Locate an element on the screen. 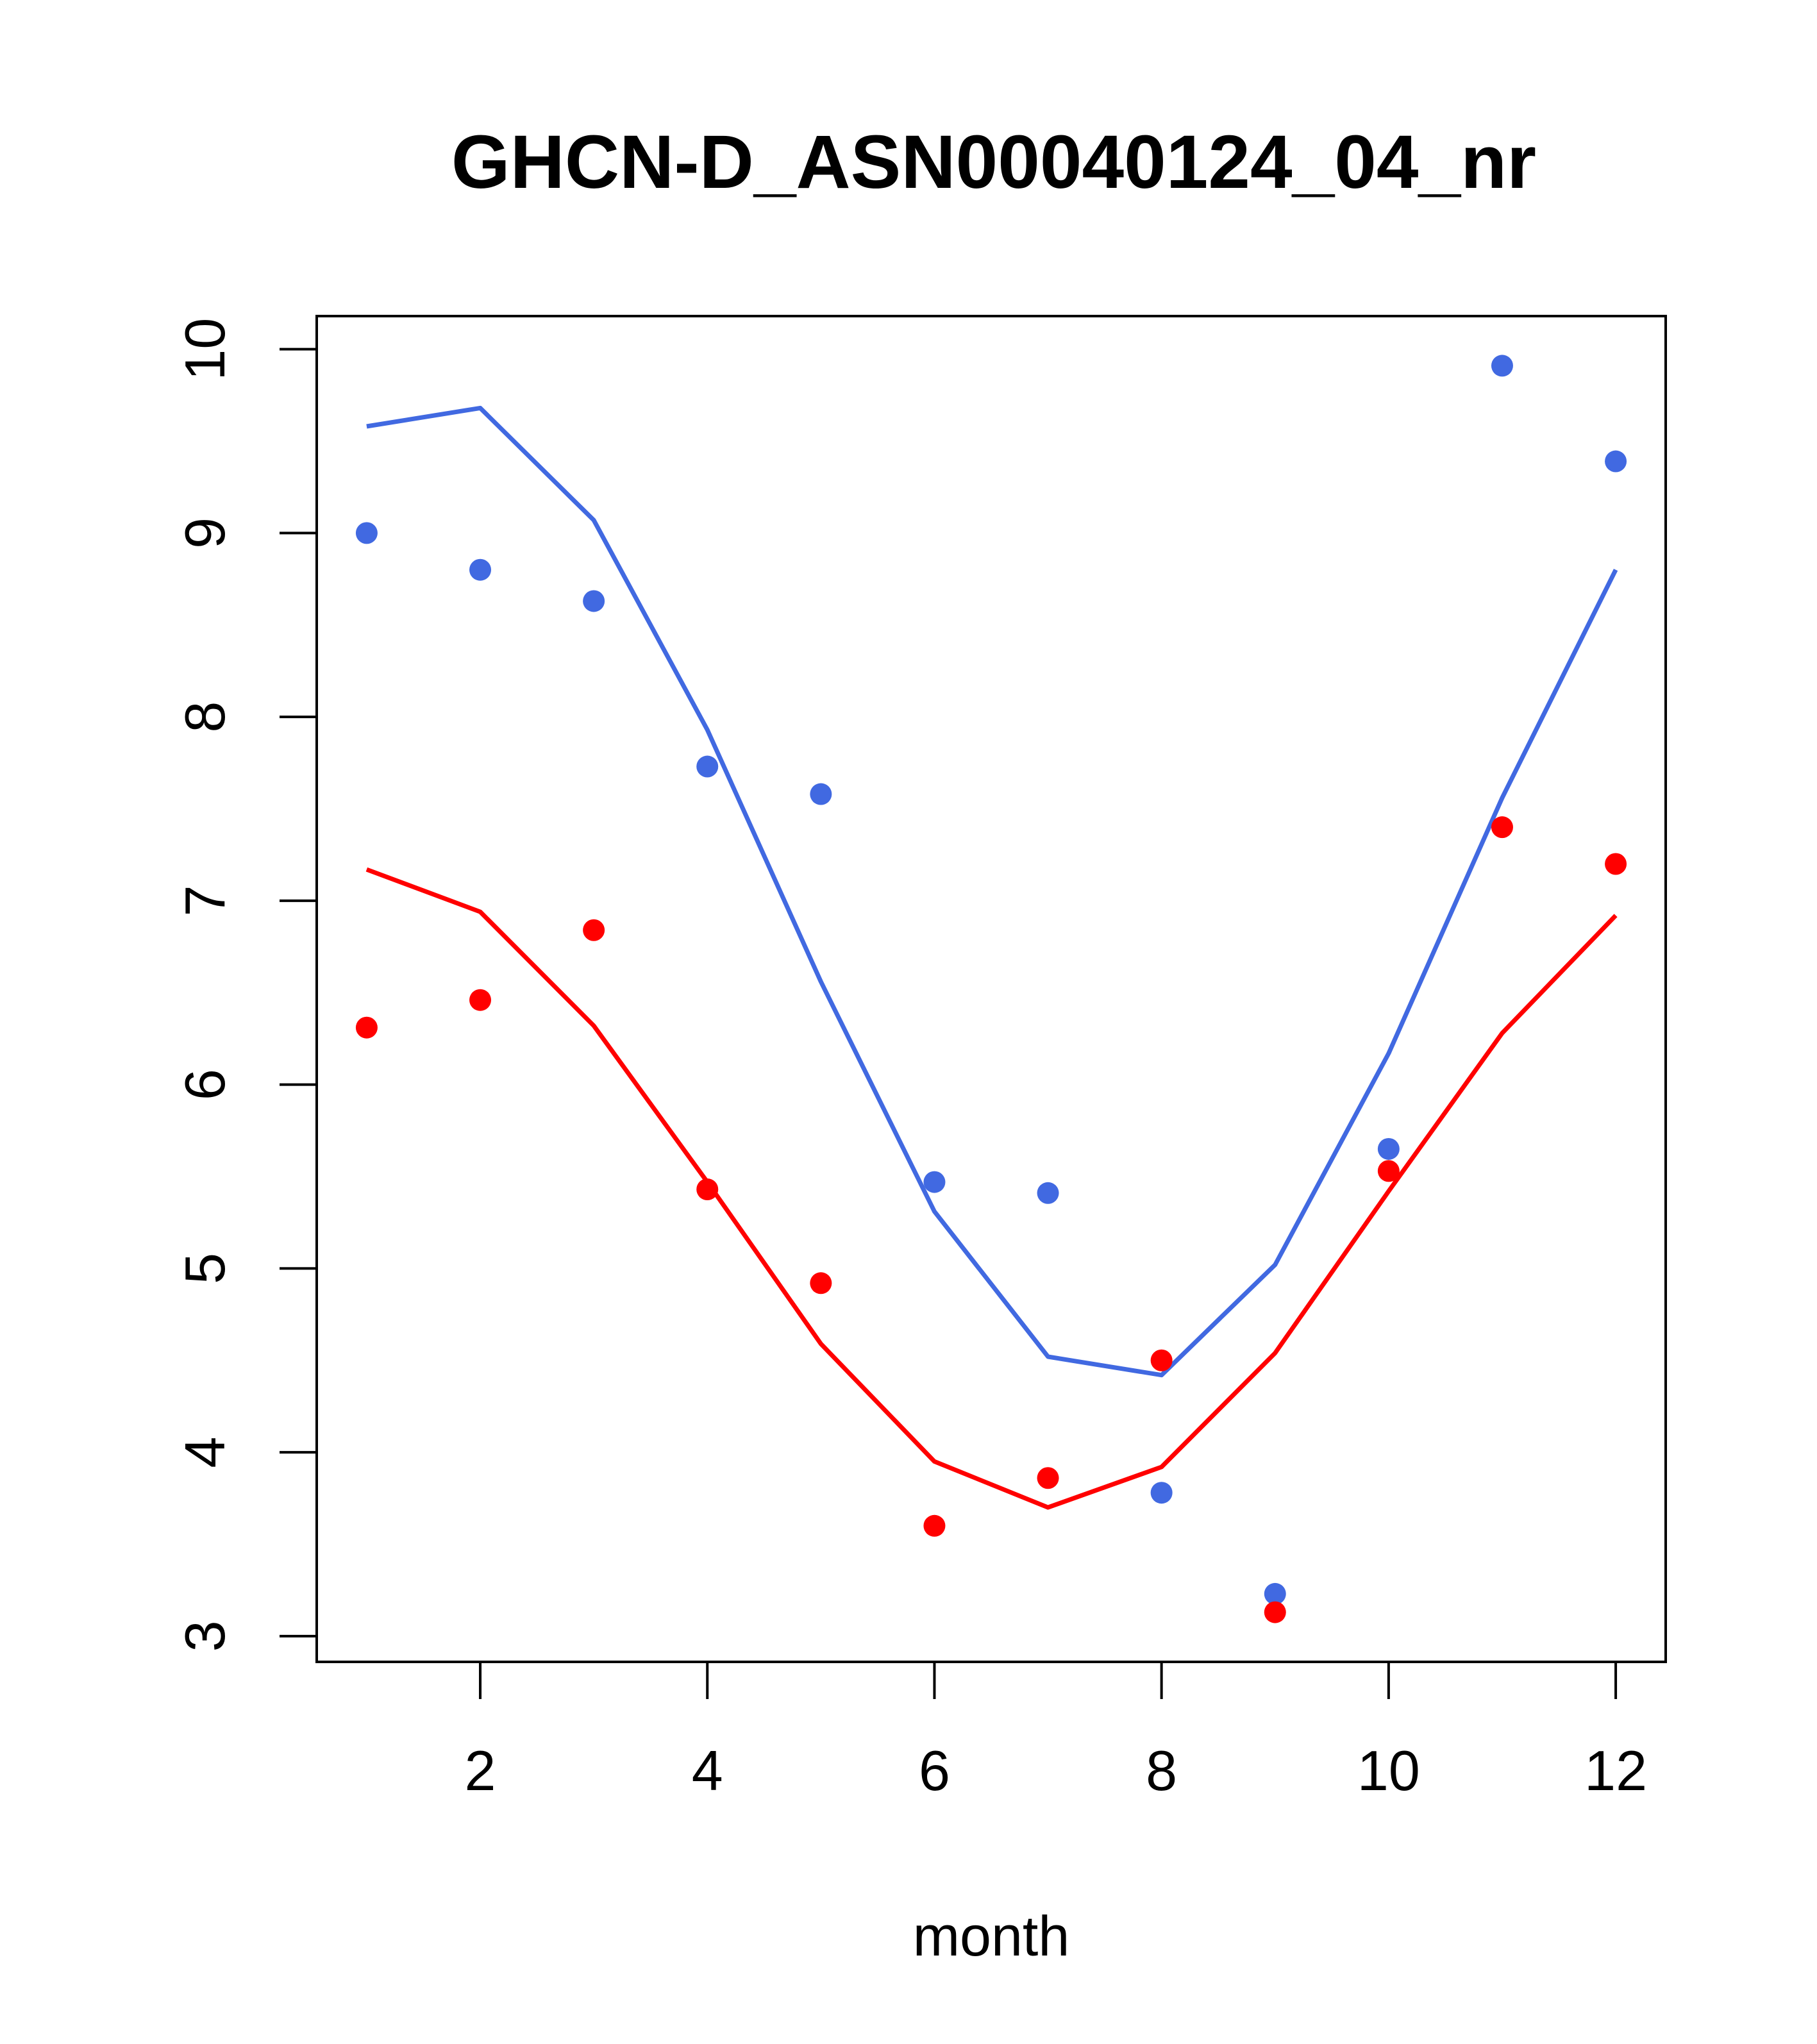  y-tick-label: 3 is located at coordinates (205, 1636).